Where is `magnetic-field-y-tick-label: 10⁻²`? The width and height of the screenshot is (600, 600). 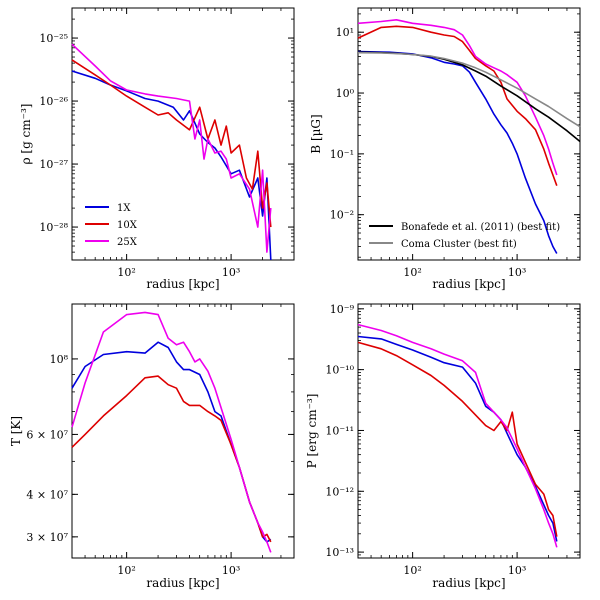 magnetic-field-y-tick-label: 10⁻² is located at coordinates (342, 215).